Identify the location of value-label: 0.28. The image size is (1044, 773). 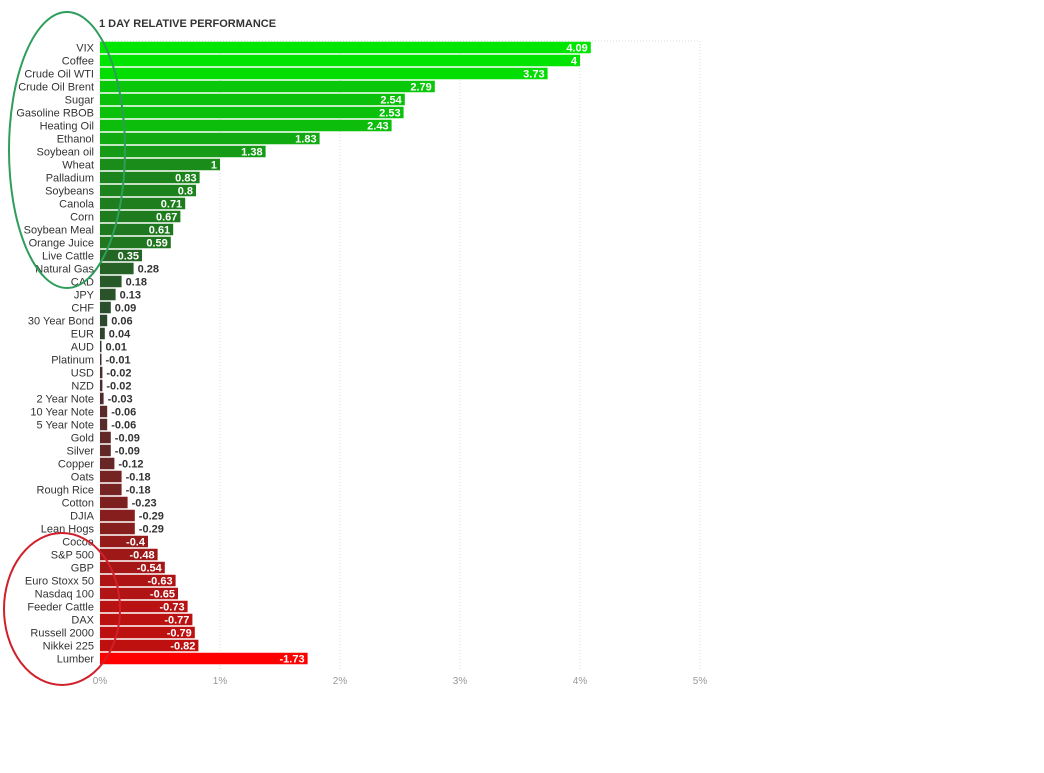
(148, 270).